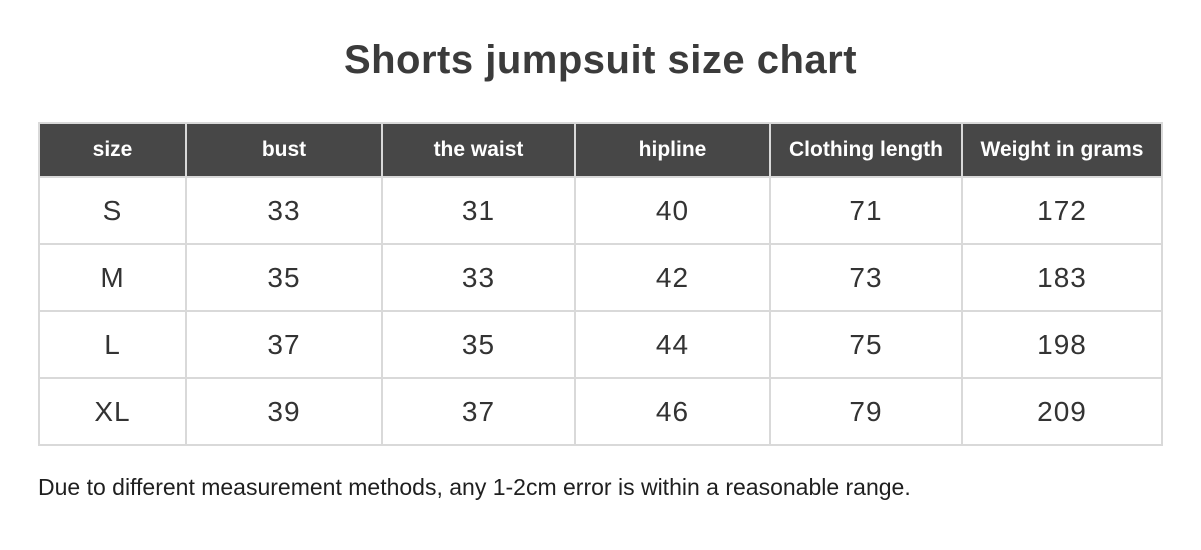  I want to click on cell-bust: 33, so click(284, 210).